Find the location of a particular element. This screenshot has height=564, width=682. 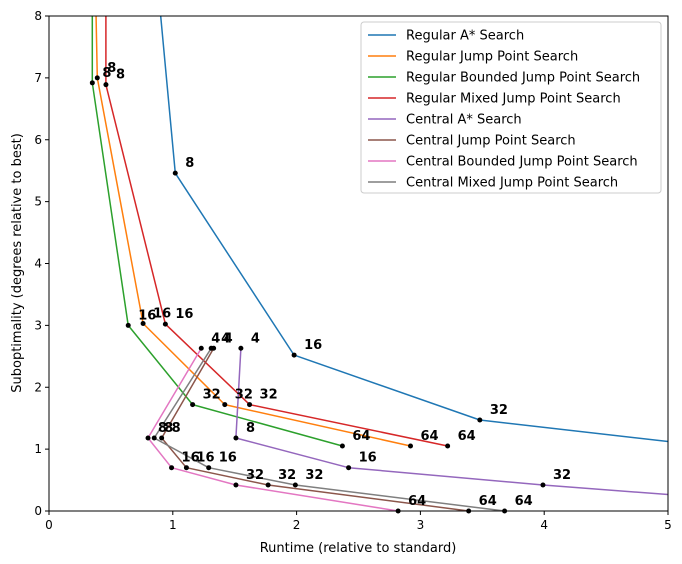

x-axis-ticks: 0 1 2 3 4 5 is located at coordinates (358, 521).